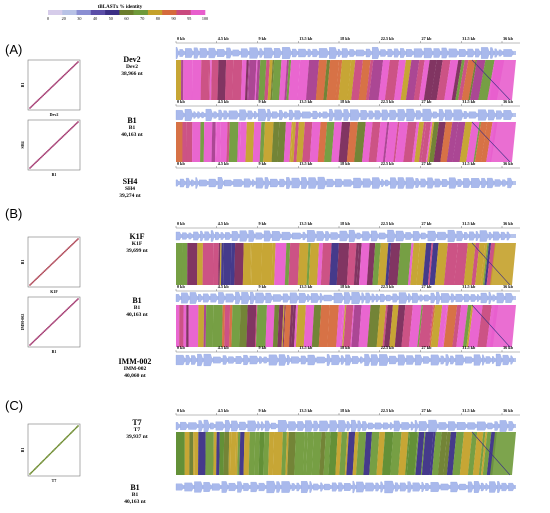 Image resolution: width=550 pixels, height=513 pixels. Describe the element at coordinates (345, 360) in the screenshot. I see `gene-track` at that location.